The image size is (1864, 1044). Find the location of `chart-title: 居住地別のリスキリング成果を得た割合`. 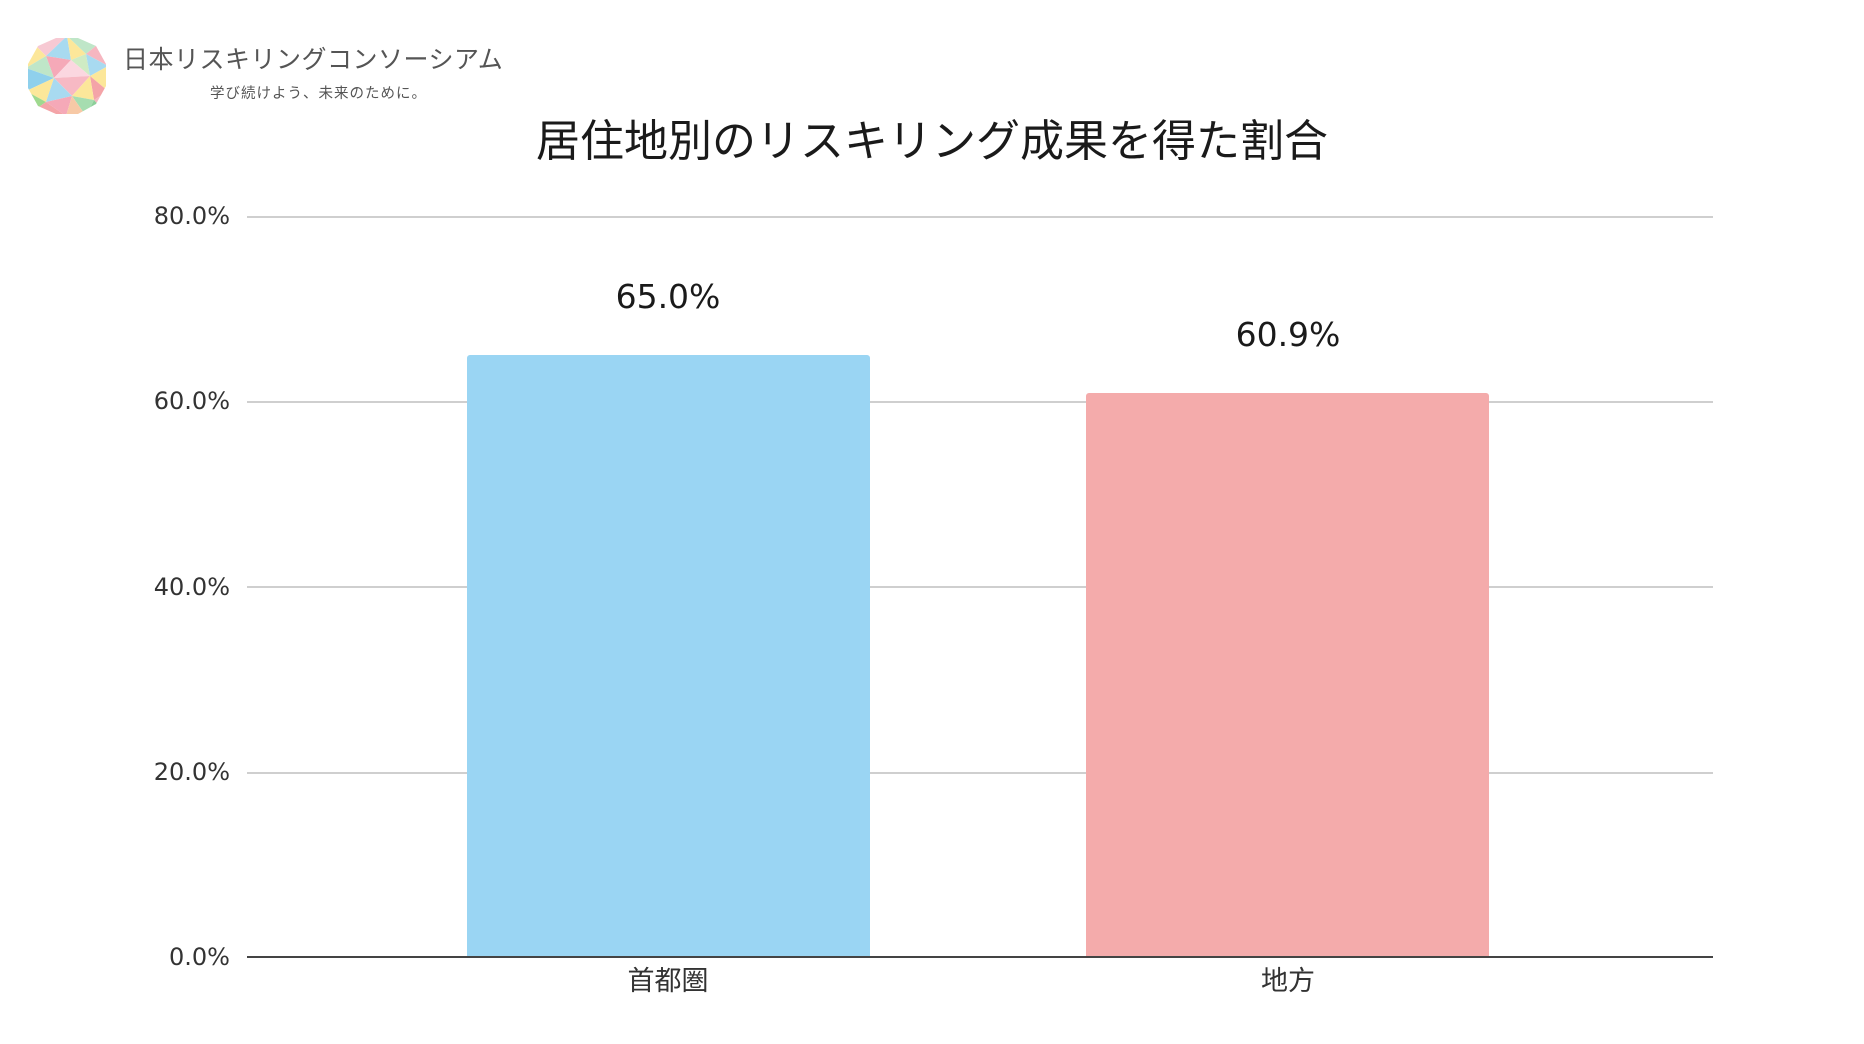

chart-title: 居住地別のリスキリング成果を得た割合 is located at coordinates (932, 141).